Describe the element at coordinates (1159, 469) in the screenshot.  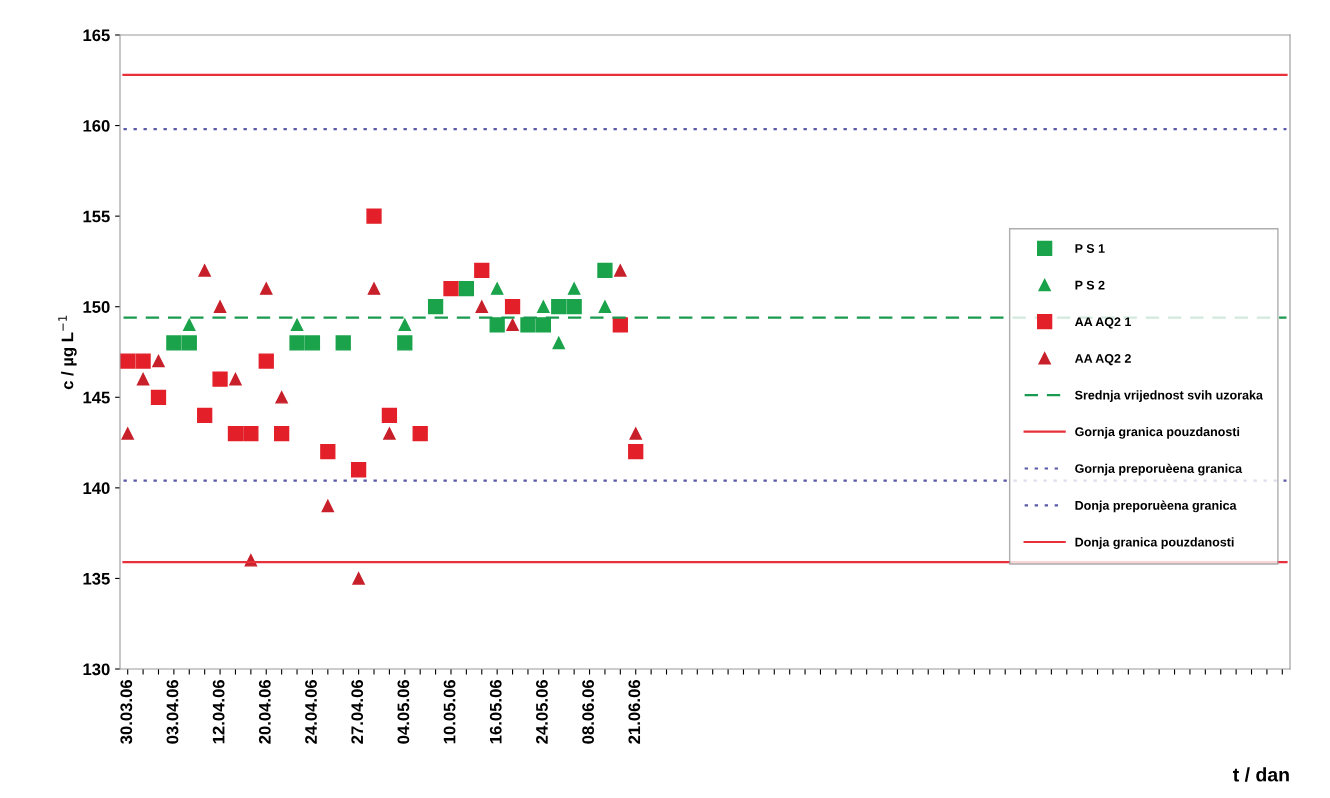
I see `legend-label: Gornja preporuèena granica` at that location.